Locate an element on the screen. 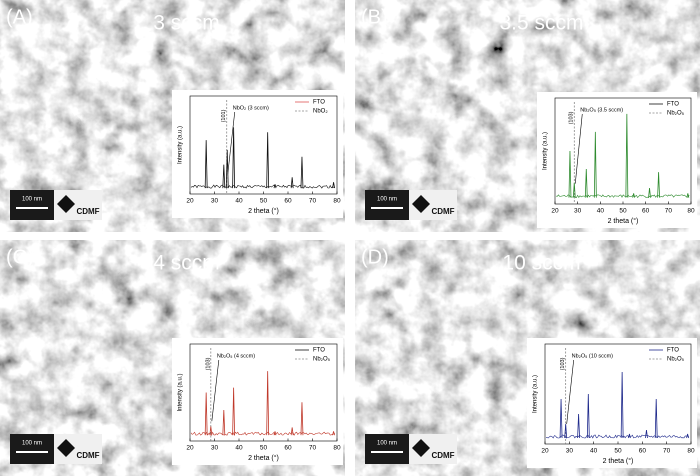 This screenshot has height=476, width=700. panel-title: 3 sccm is located at coordinates (186, 23).